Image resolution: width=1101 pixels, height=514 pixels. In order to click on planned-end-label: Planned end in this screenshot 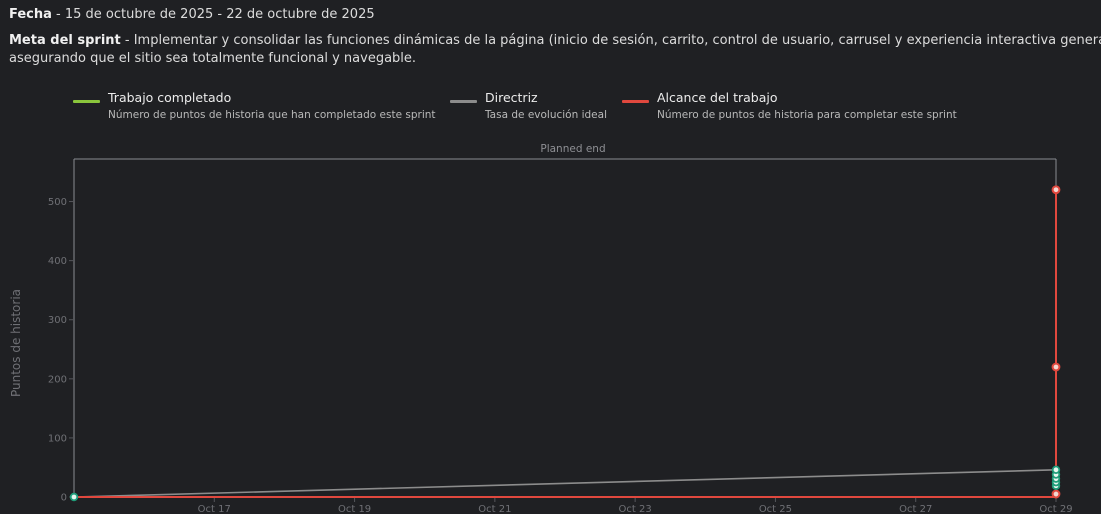, I will do `click(572, 149)`.